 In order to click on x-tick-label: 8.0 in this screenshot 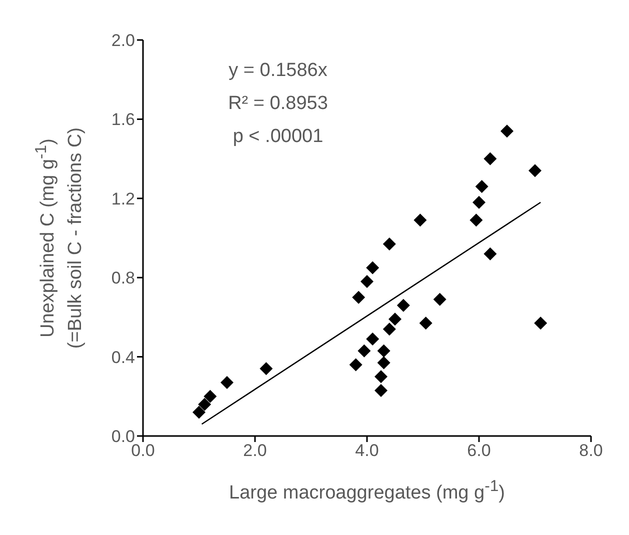, I will do `click(591, 450)`.